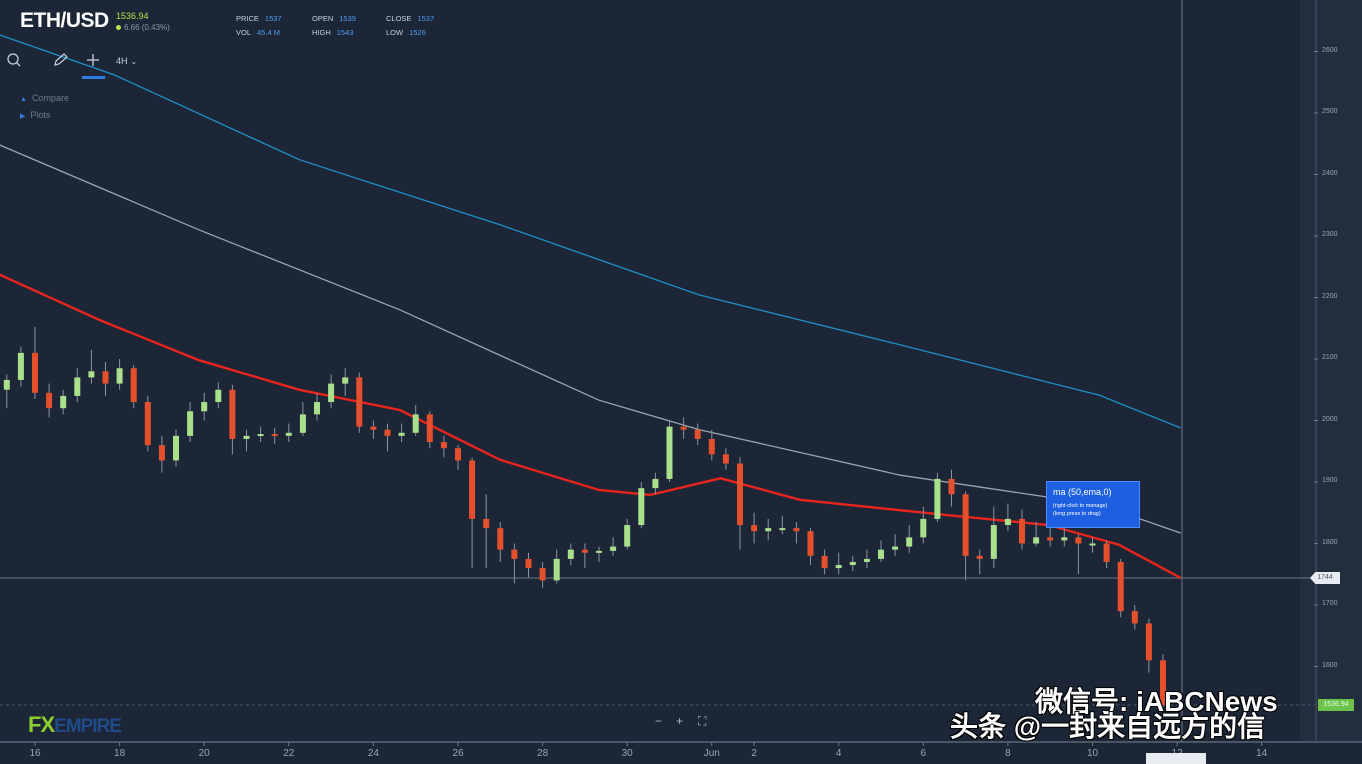 The height and width of the screenshot is (764, 1362). Describe the element at coordinates (23, 116) in the screenshot. I see `expand-arrow-icon: ▶` at that location.